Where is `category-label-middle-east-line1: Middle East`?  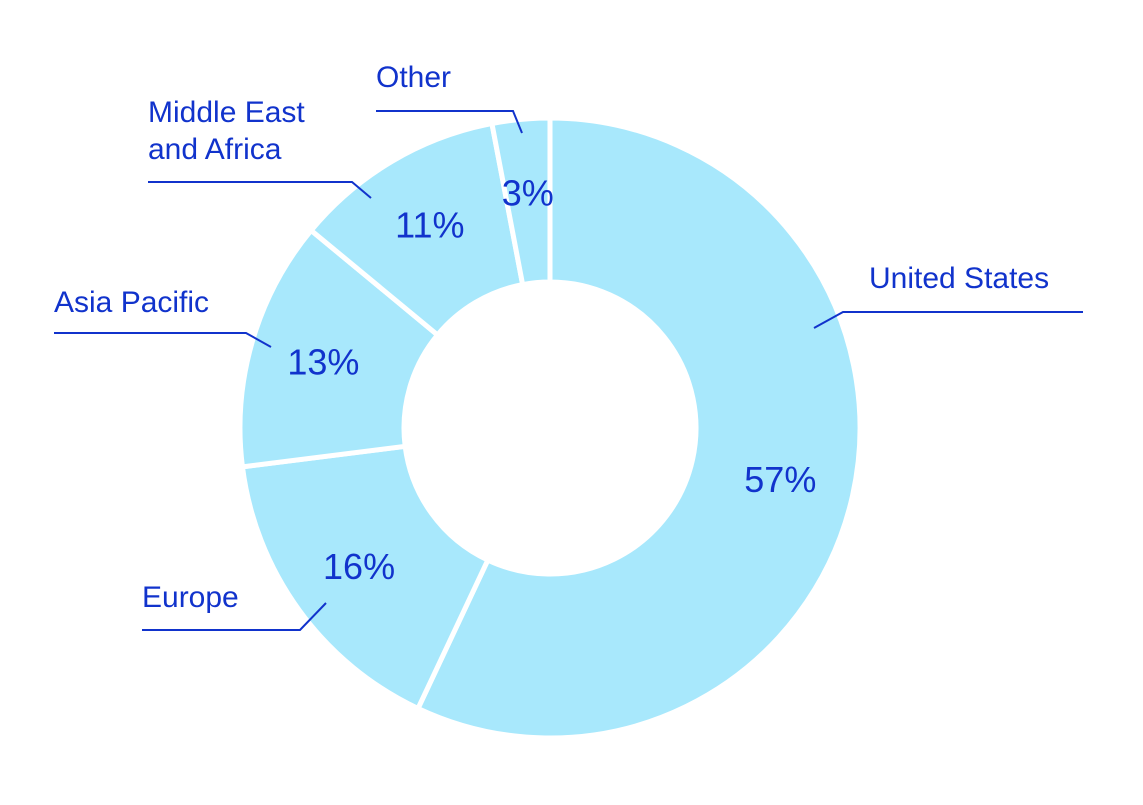
category-label-middle-east-line1: Middle East is located at coordinates (226, 112).